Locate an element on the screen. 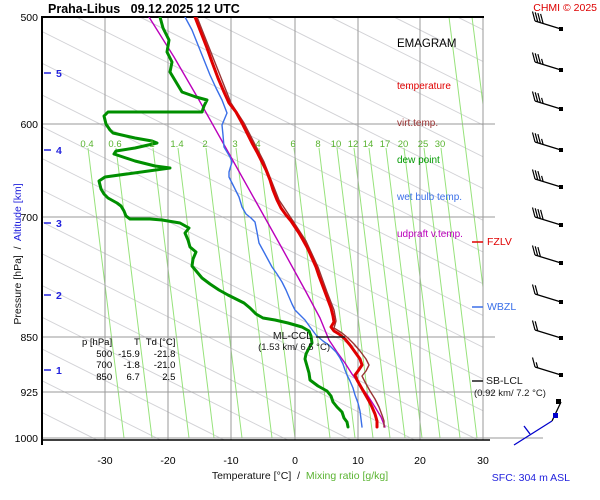  temp-tick-label: -10 is located at coordinates (230, 461).